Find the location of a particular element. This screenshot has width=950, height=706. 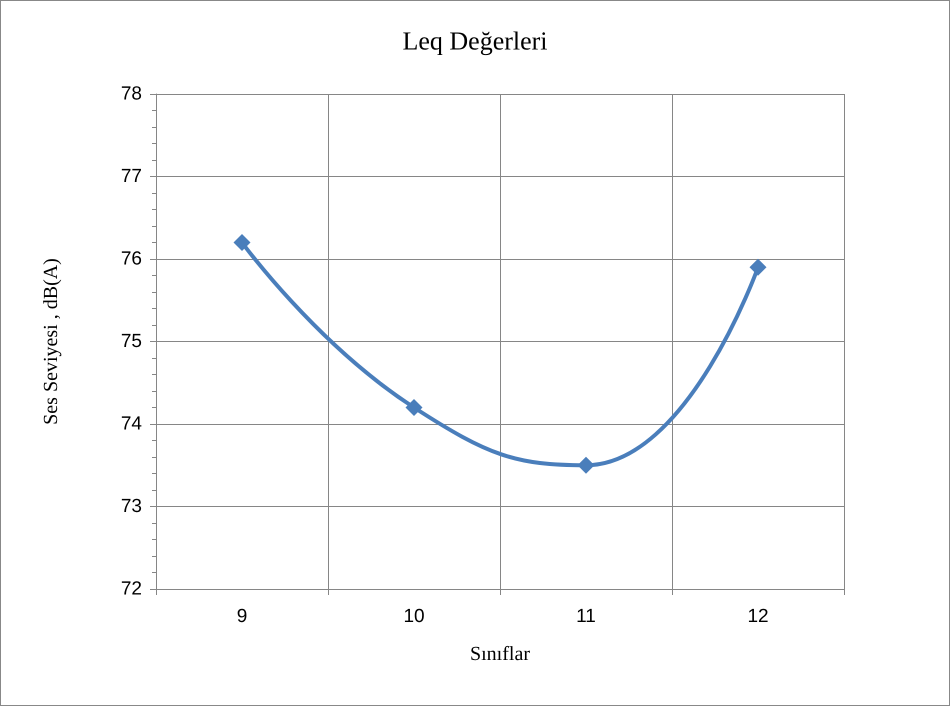

x-tick-label: 12 is located at coordinates (758, 616).